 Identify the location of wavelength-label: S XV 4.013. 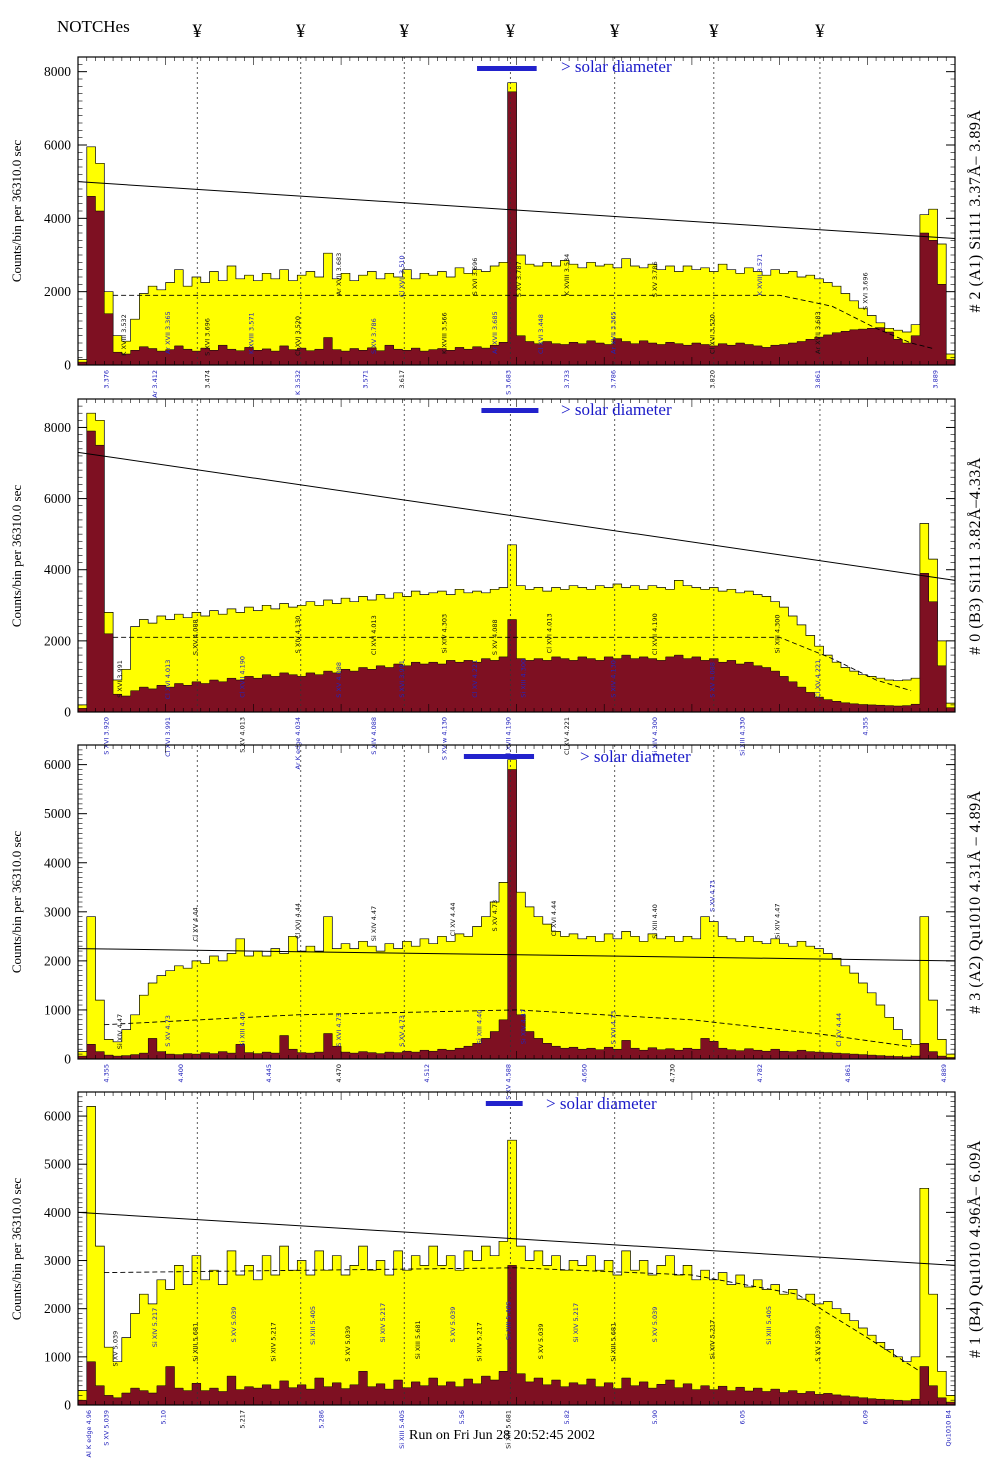
(243, 735).